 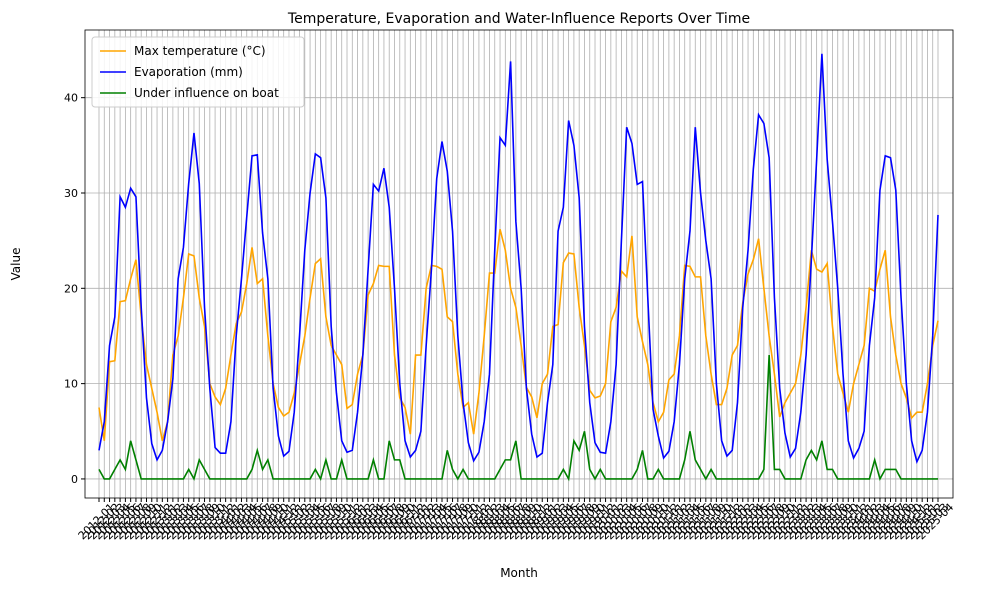 What do you see at coordinates (206, 93) in the screenshot?
I see `legend-label: Under influence on boat` at bounding box center [206, 93].